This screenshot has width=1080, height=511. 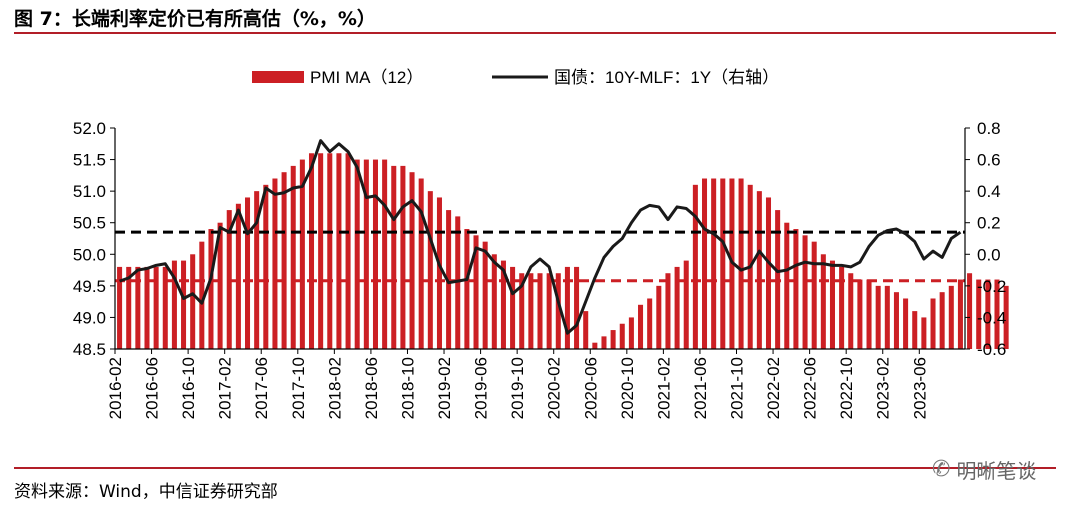 What do you see at coordinates (444, 388) in the screenshot?
I see `x-tick-label: 2019-02` at bounding box center [444, 388].